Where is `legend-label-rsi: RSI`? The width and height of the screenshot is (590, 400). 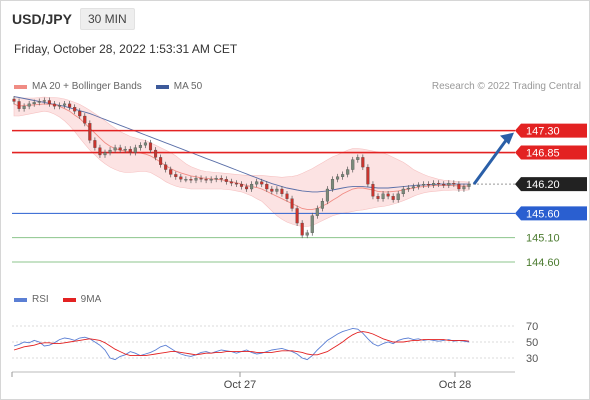
legend-label-rsi: RSI is located at coordinates (40, 299).